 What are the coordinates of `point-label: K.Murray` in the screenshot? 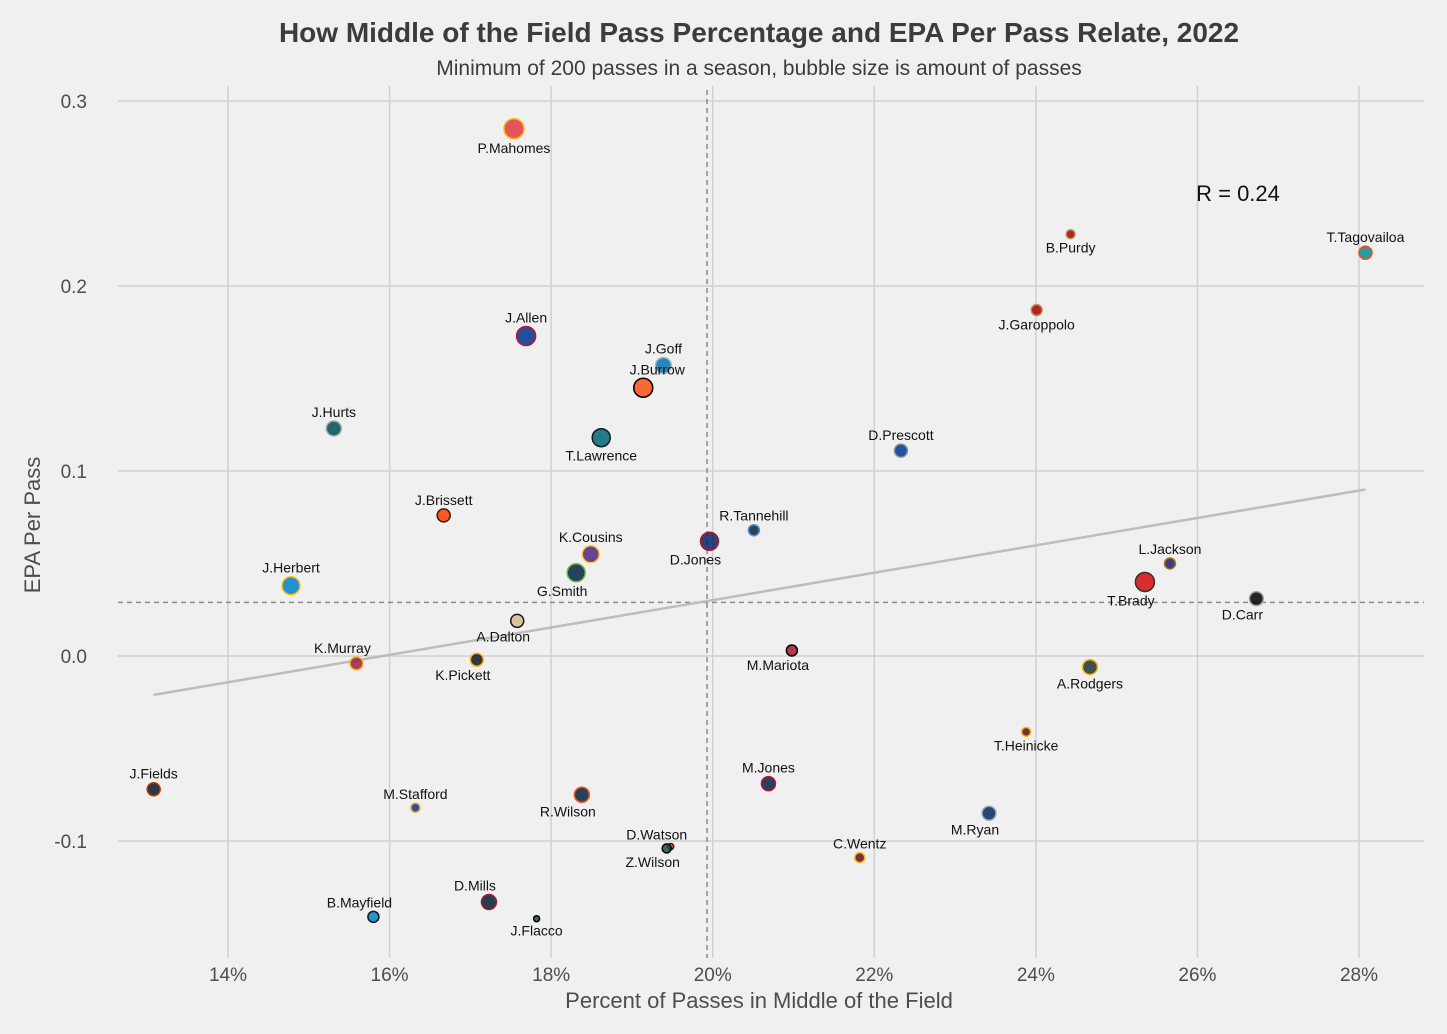 It's located at (342, 648).